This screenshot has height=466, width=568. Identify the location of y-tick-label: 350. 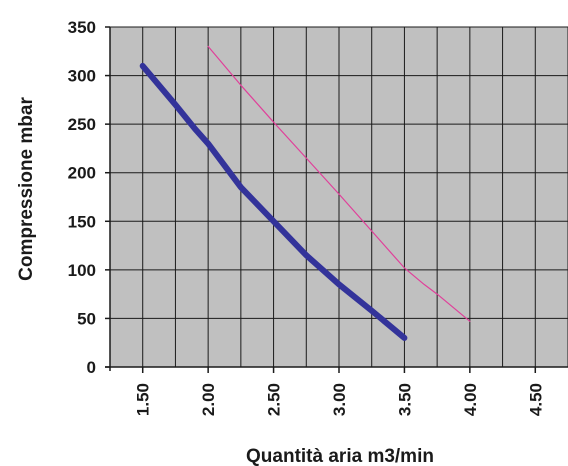
(82, 27).